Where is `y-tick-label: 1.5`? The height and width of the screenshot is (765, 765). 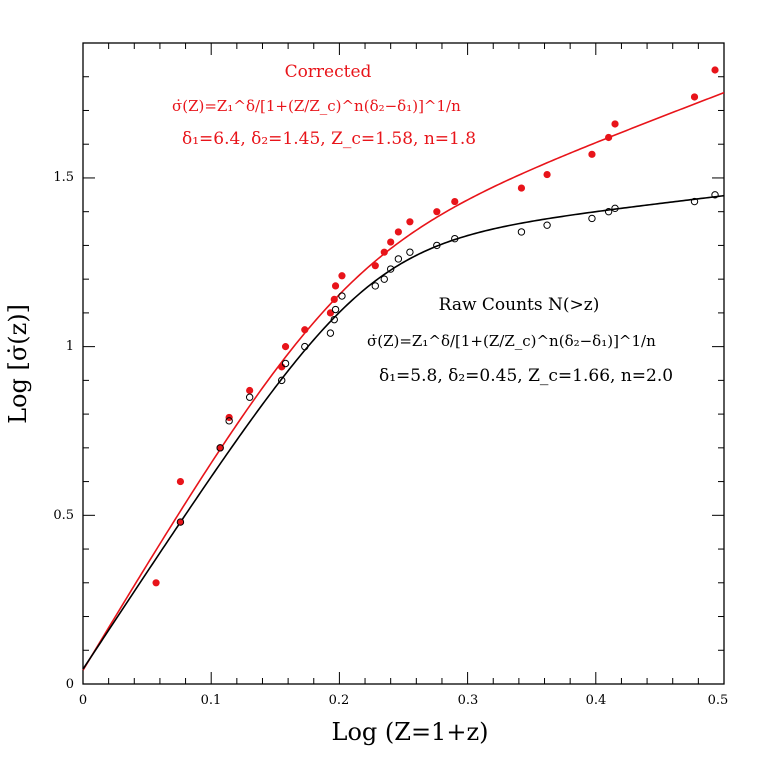
y-tick-label: 1.5 is located at coordinates (63, 177).